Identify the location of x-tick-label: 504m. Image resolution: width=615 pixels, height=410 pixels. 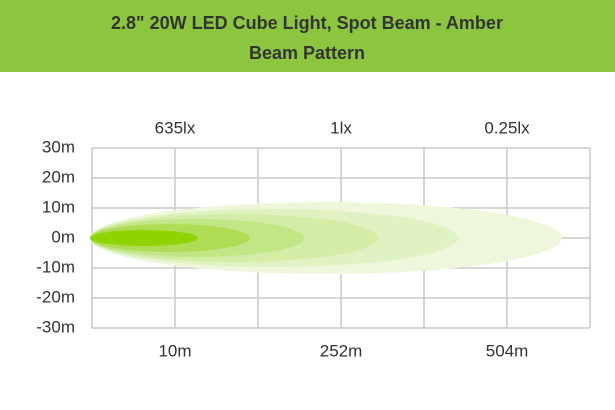
(507, 350).